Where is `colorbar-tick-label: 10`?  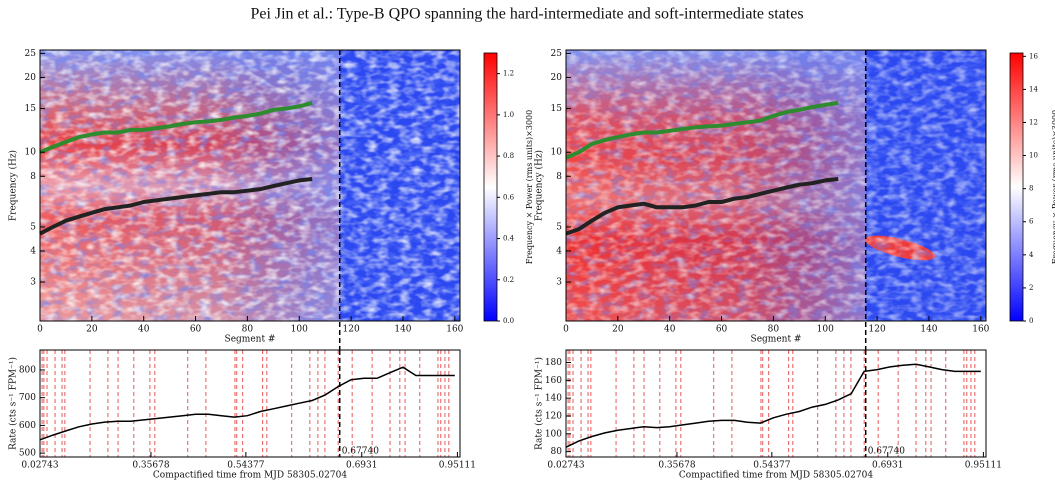
colorbar-tick-label: 10 is located at coordinates (1033, 156).